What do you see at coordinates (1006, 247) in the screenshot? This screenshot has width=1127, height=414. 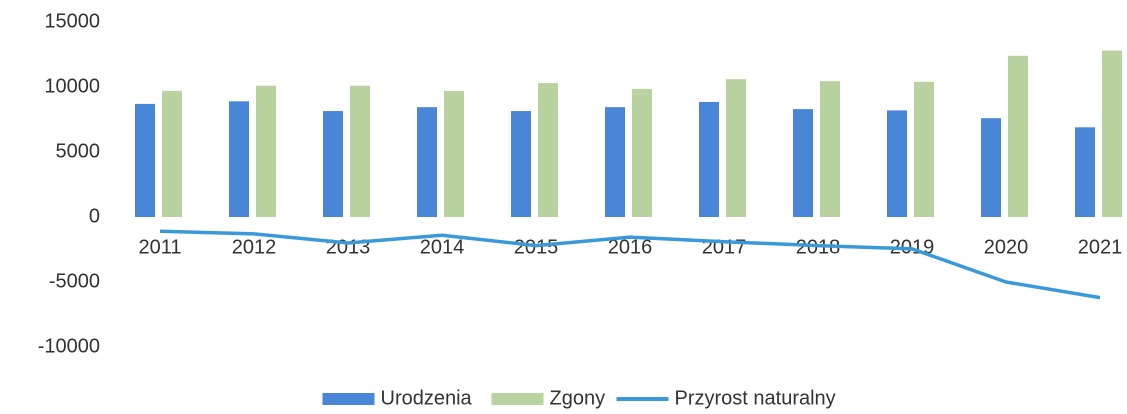 I see `x-tick-label: 2020` at bounding box center [1006, 247].